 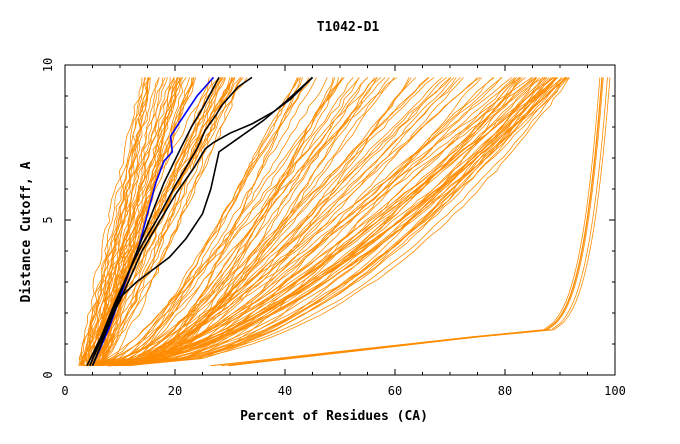 What do you see at coordinates (343, 391) in the screenshot?
I see `x-tick-labels: 0 20 40 60 80 100` at bounding box center [343, 391].